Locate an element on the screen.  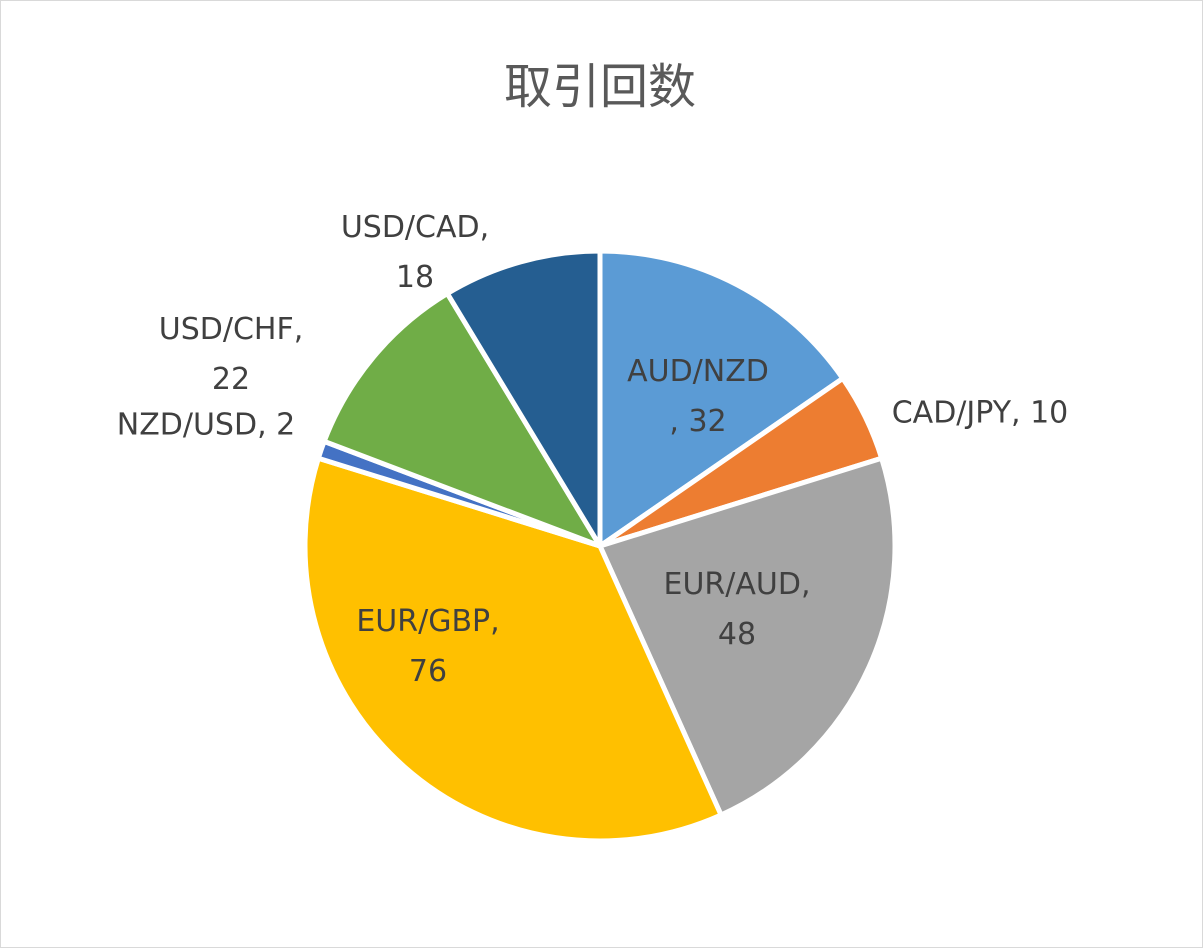
data-label: NZD/USD, 2 is located at coordinates (206, 425).